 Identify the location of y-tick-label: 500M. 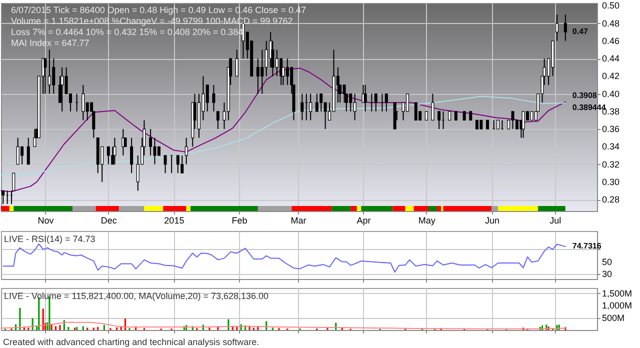
(613, 317).